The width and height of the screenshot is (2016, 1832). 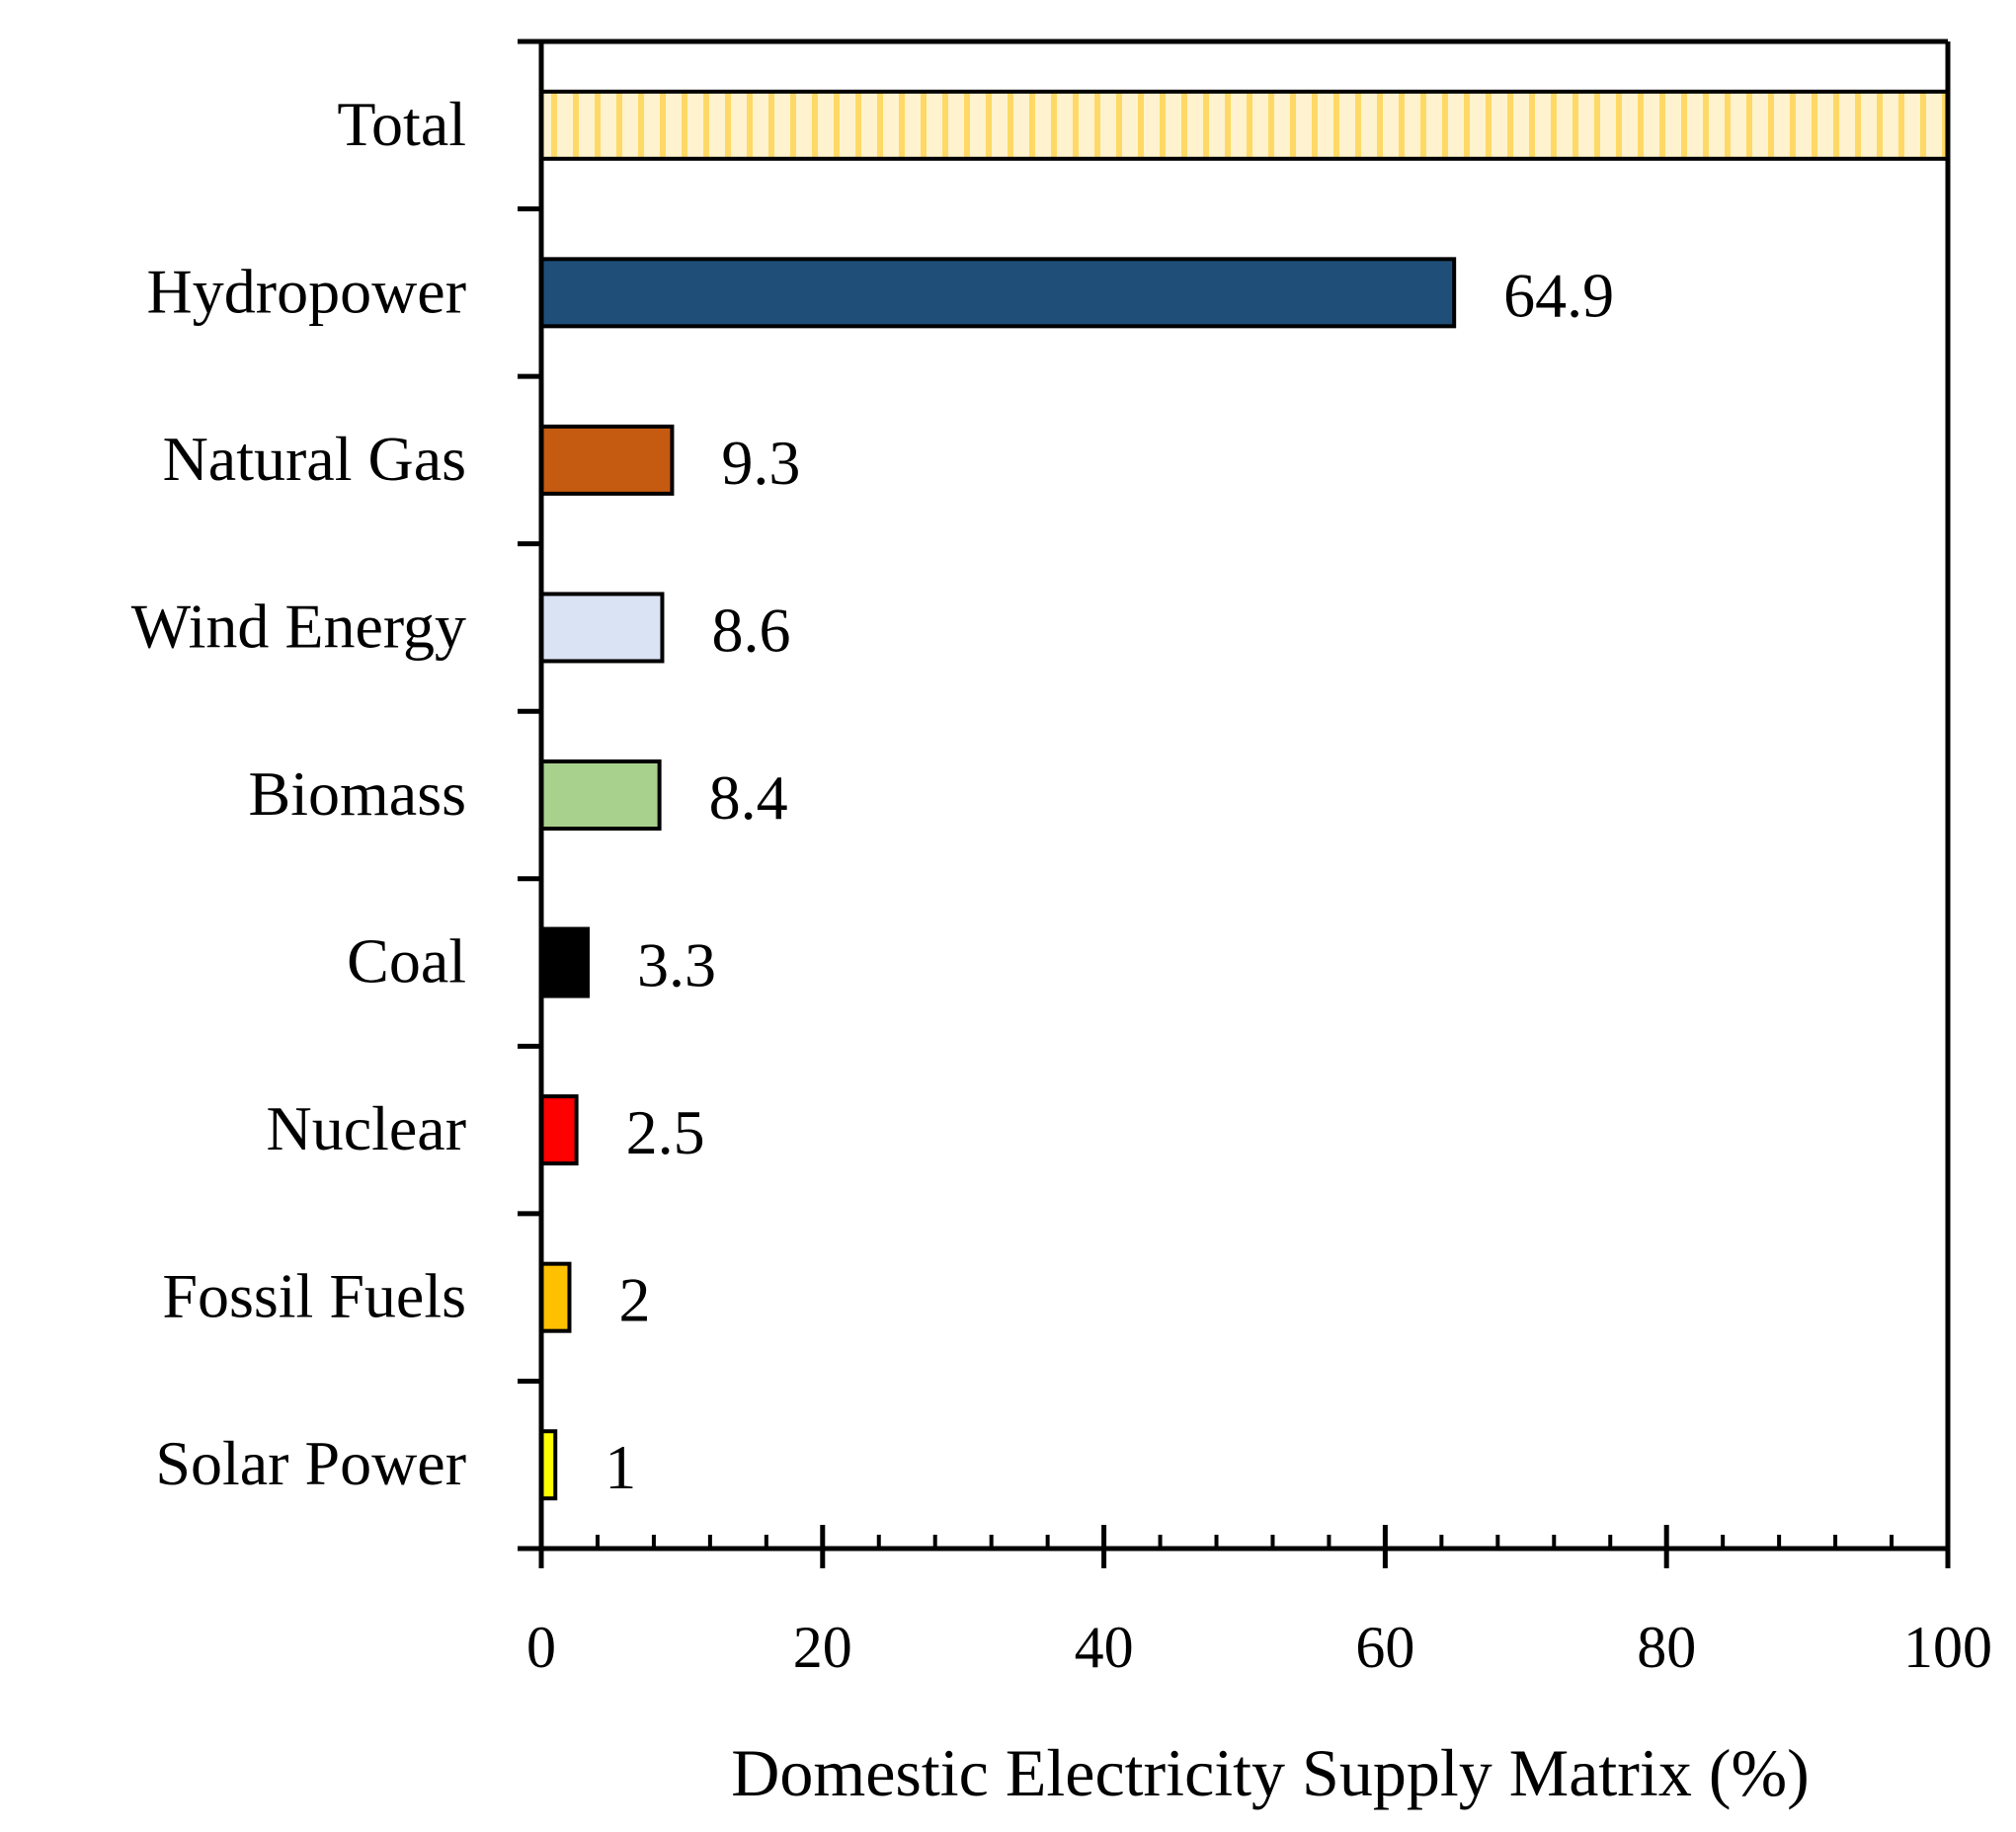 I want to click on x-tick-label: 20, so click(x=822, y=1647).